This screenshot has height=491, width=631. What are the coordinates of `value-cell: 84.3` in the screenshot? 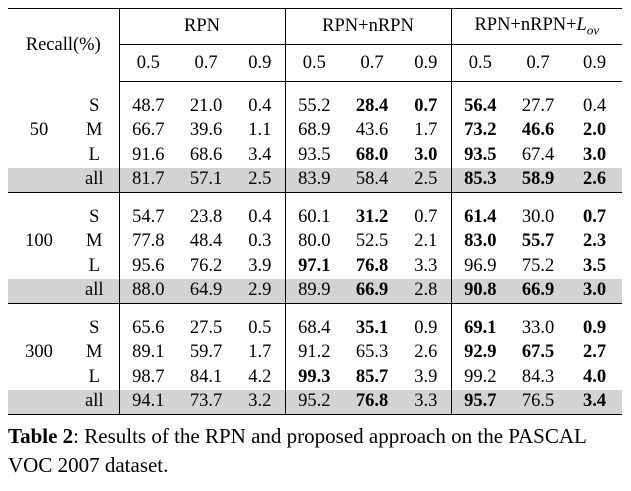 It's located at (538, 376).